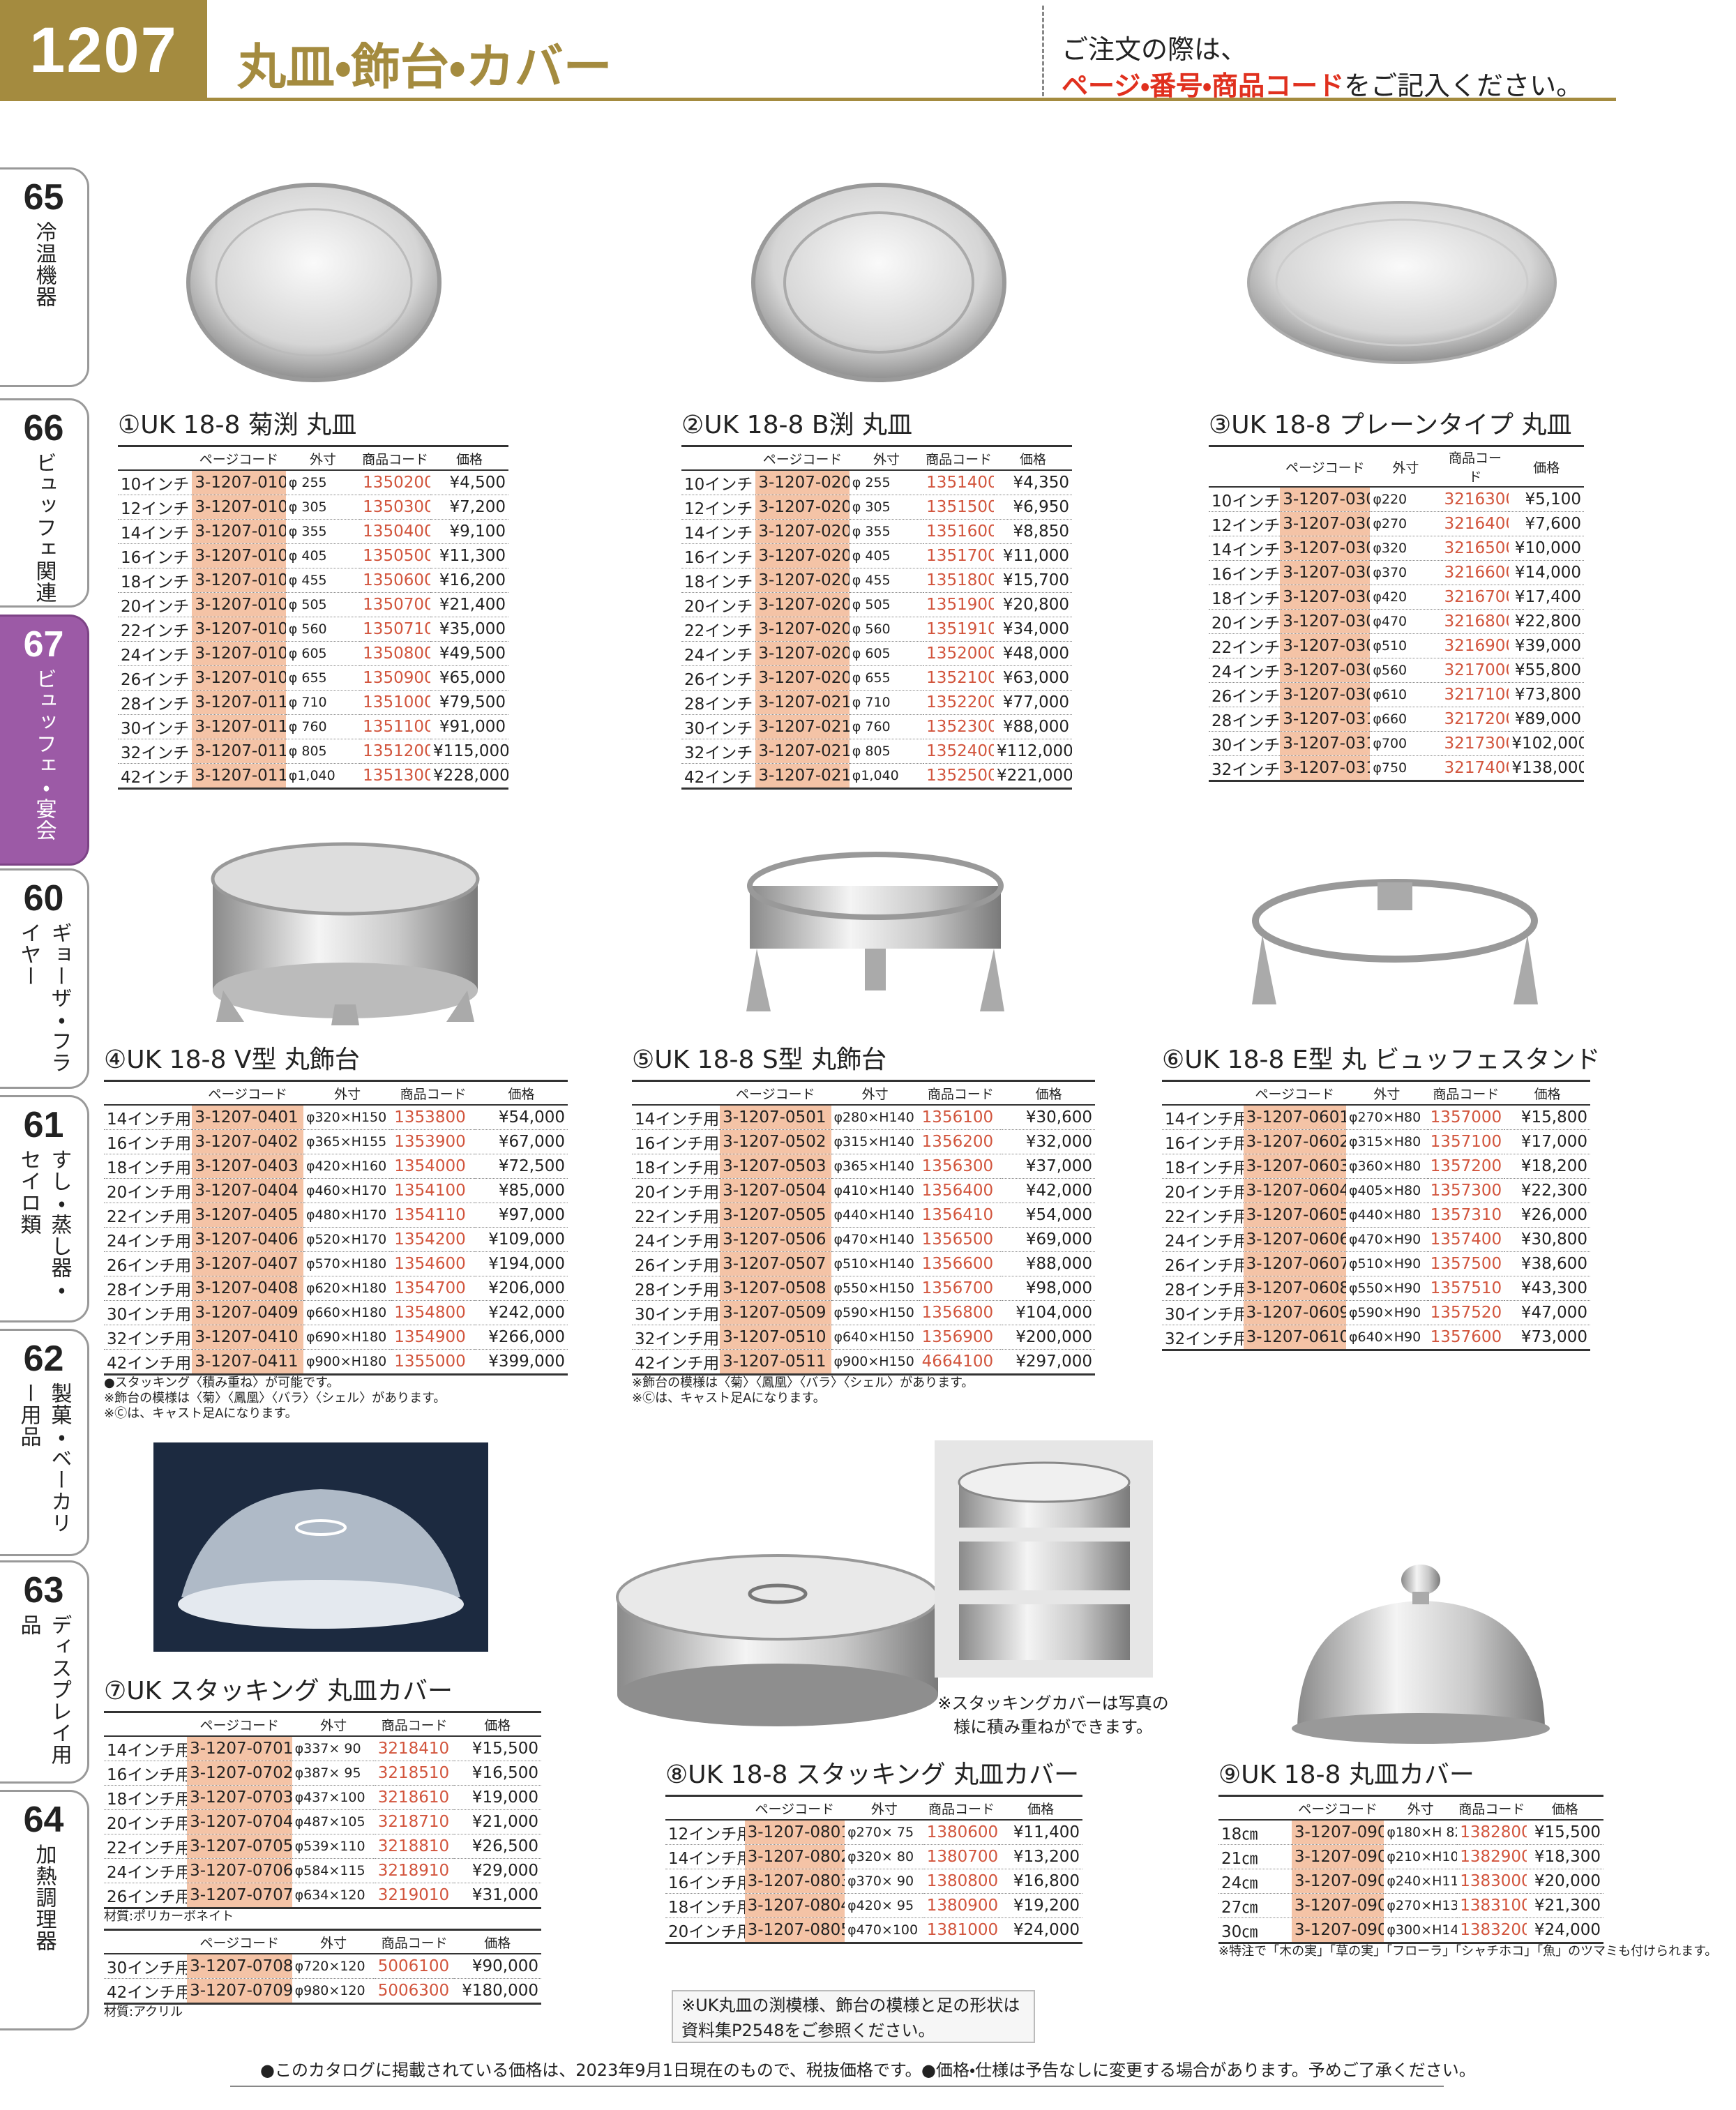 The height and width of the screenshot is (2110, 1736). What do you see at coordinates (875, 1337) in the screenshot?
I see `cell: φ640×H150` at bounding box center [875, 1337].